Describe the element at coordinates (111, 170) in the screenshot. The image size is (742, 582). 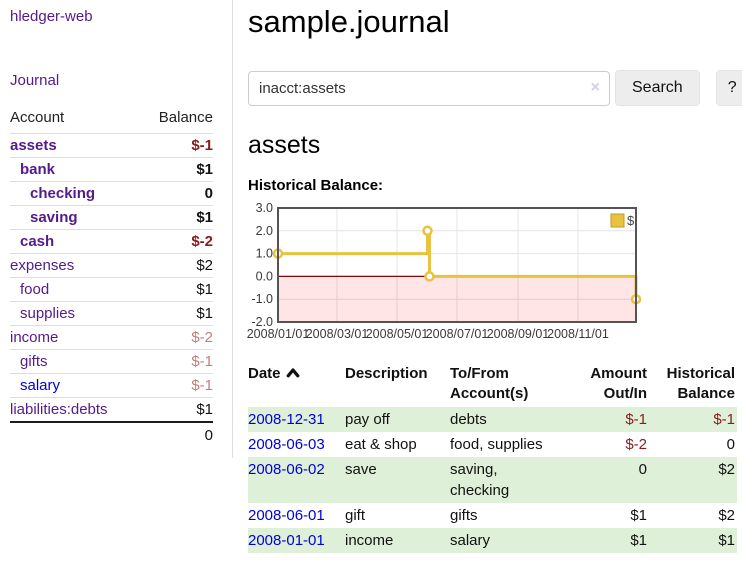
I see `account-row: bank $1` at that location.